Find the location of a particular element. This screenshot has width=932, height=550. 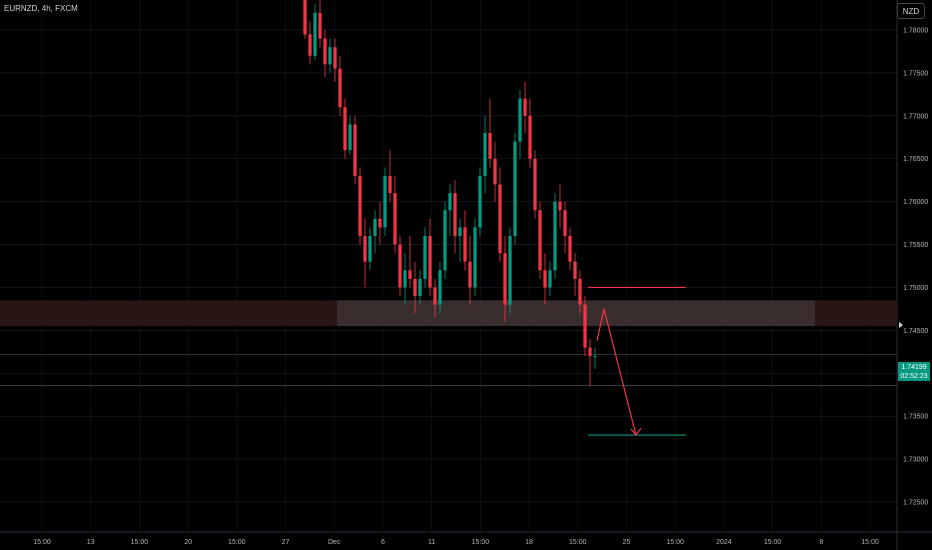

last-price-tag: 1.74199 02:52:23 is located at coordinates (914, 371).